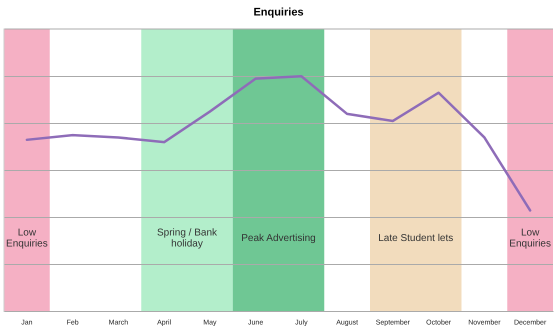 Image resolution: width=555 pixels, height=330 pixels. What do you see at coordinates (187, 238) in the screenshot?
I see `band-label: Spring / Bank holiday` at bounding box center [187, 238].